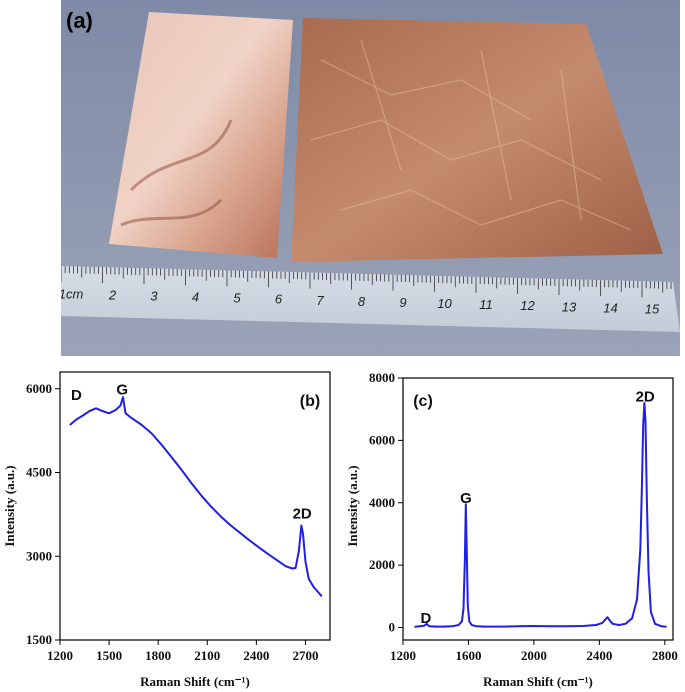 The width and height of the screenshot is (685, 692). Describe the element at coordinates (382, 502) in the screenshot. I see `y-tick-label: 4000` at that location.